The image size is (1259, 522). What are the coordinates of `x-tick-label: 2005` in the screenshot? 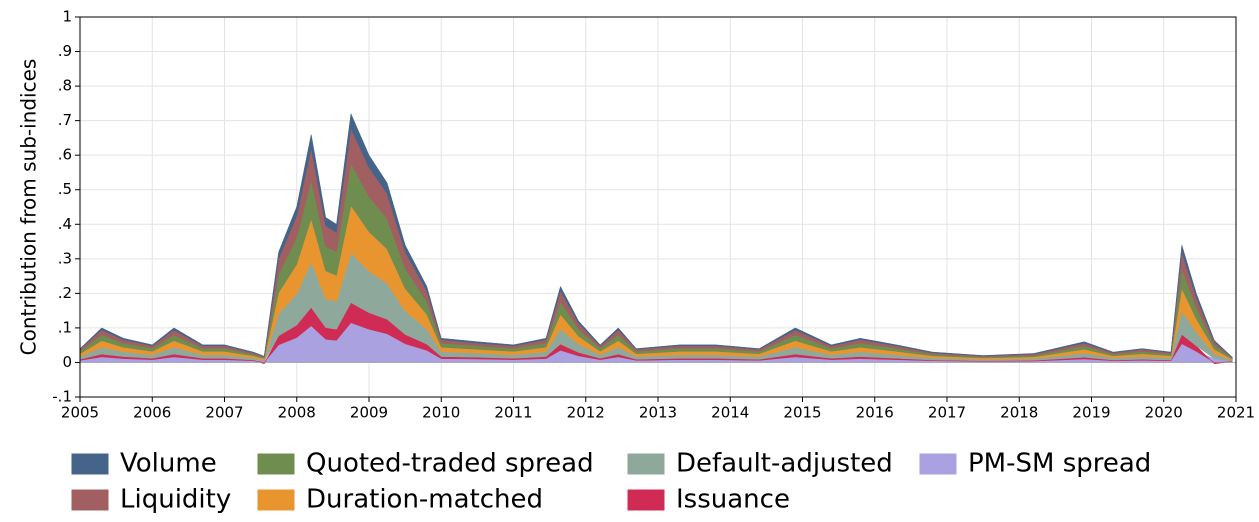 It's located at (80, 413).